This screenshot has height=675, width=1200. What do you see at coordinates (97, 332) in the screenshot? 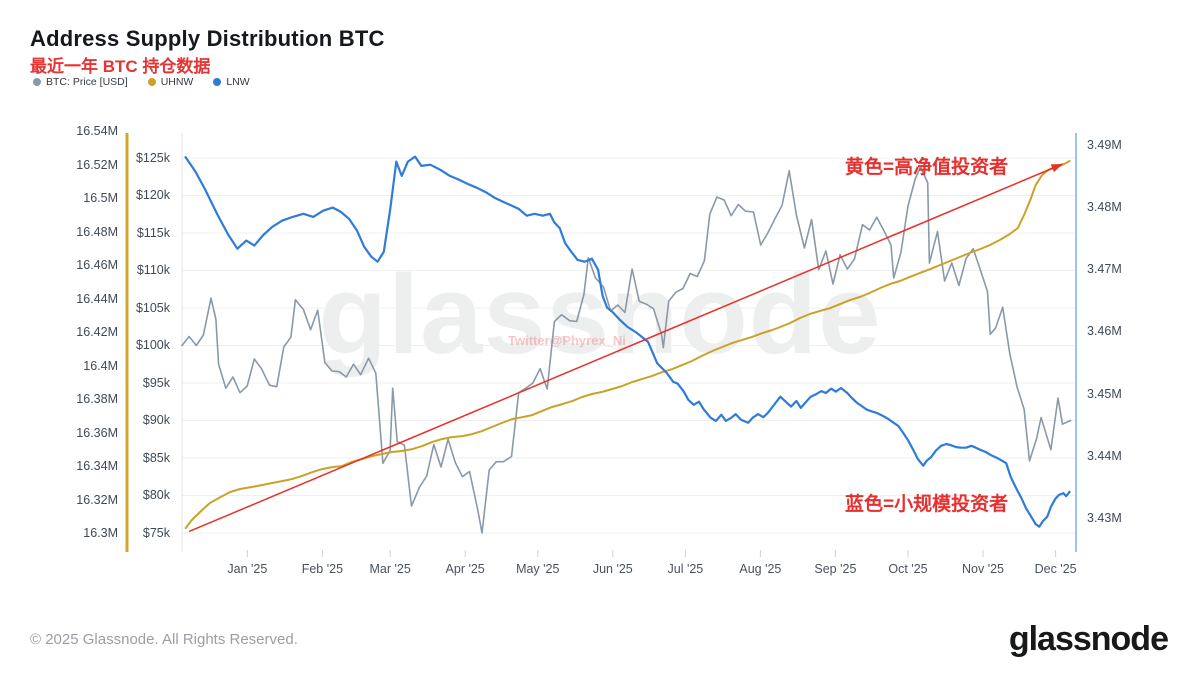
I see `uhnw-axis-tick-label: 16.42M` at bounding box center [97, 332].